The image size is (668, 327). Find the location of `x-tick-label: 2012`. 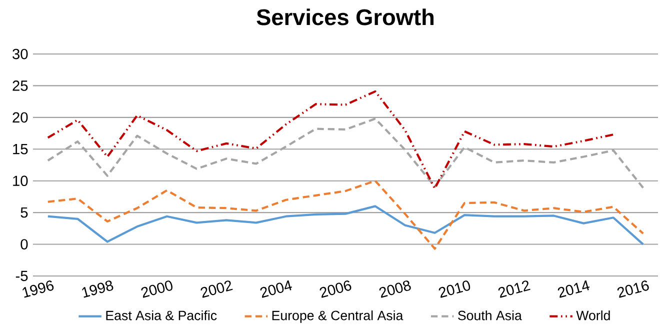

x-tick-label: 2012 is located at coordinates (514, 289).